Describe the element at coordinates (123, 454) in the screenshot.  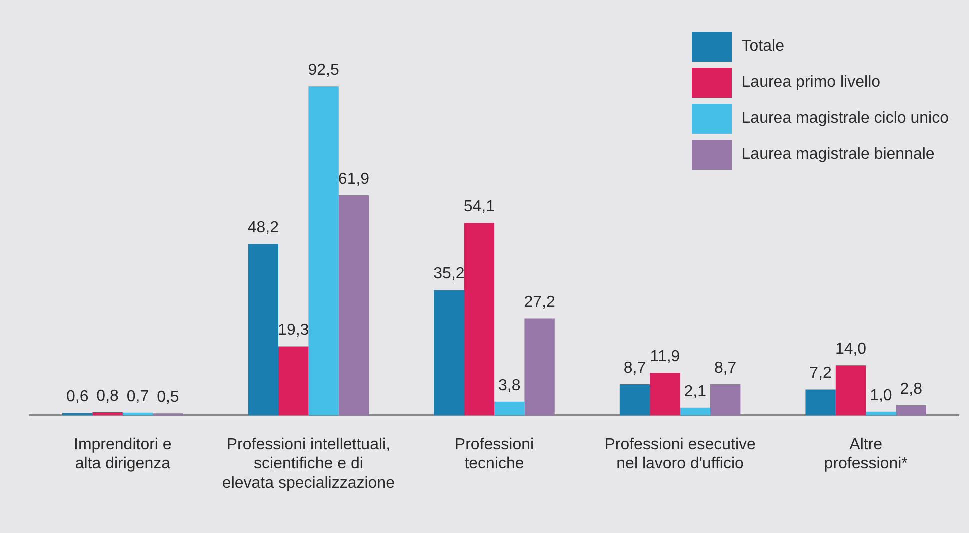
I see `x-tick-label: Imprenditori e alta dirigenza` at that location.